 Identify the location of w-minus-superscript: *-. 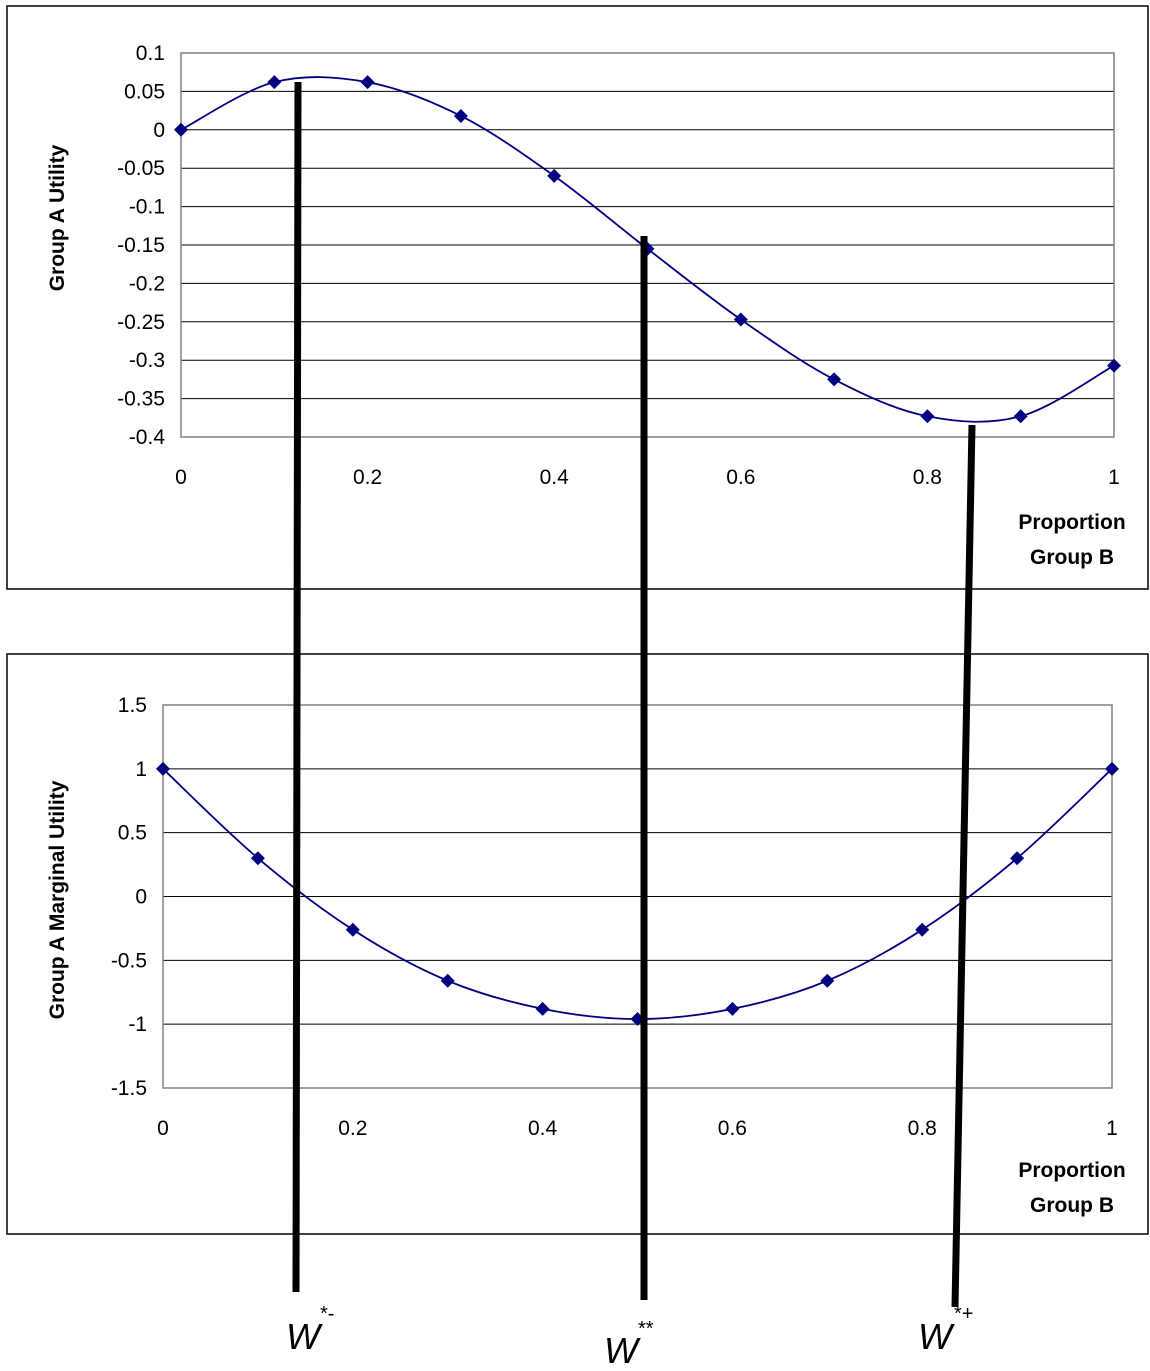
(327, 1314).